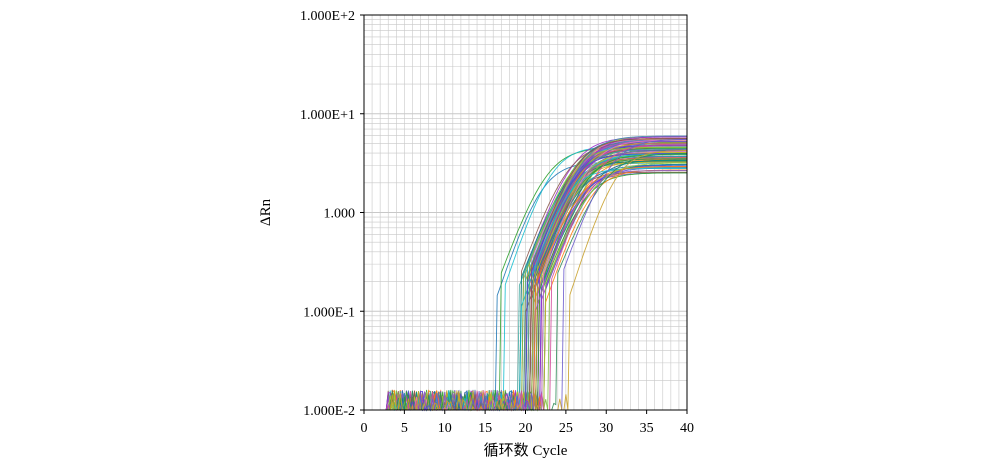  I want to click on y-tick-label: 1.000E+1, so click(327, 115).